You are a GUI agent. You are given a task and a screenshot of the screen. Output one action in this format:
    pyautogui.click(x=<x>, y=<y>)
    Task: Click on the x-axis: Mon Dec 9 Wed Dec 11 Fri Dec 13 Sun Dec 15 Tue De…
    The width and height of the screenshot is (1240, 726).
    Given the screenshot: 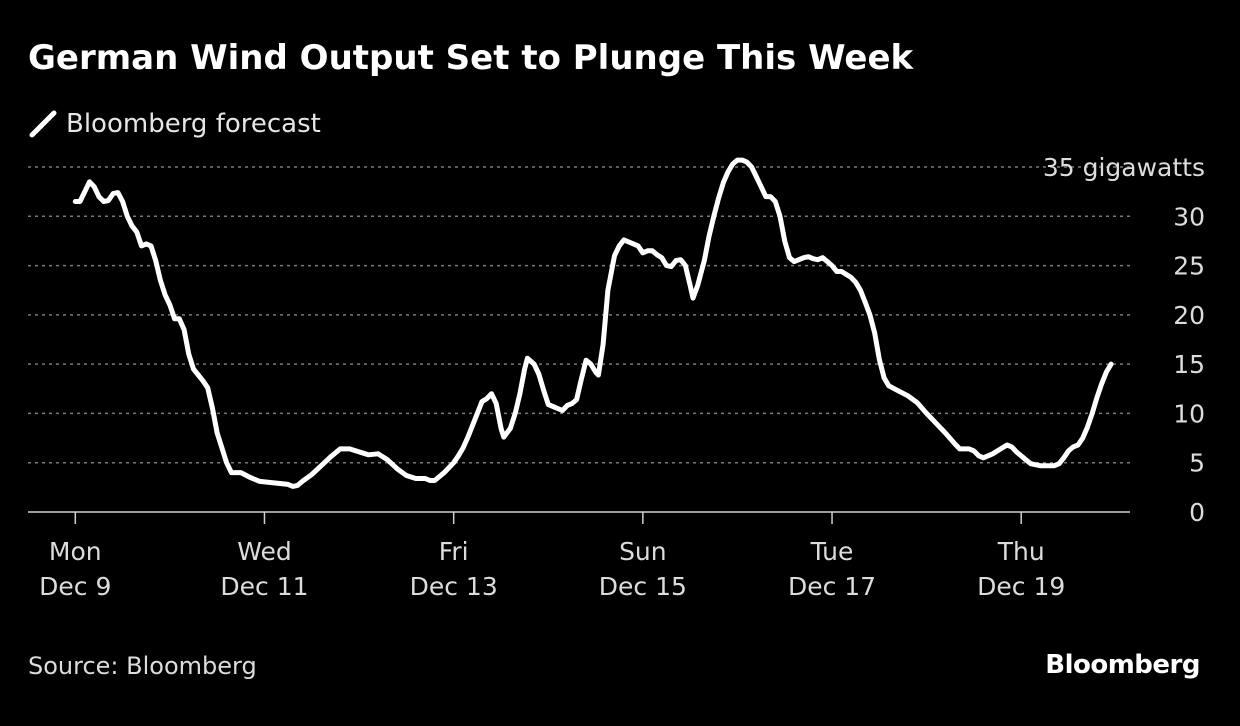 What is the action you would take?
    pyautogui.click(x=552, y=556)
    